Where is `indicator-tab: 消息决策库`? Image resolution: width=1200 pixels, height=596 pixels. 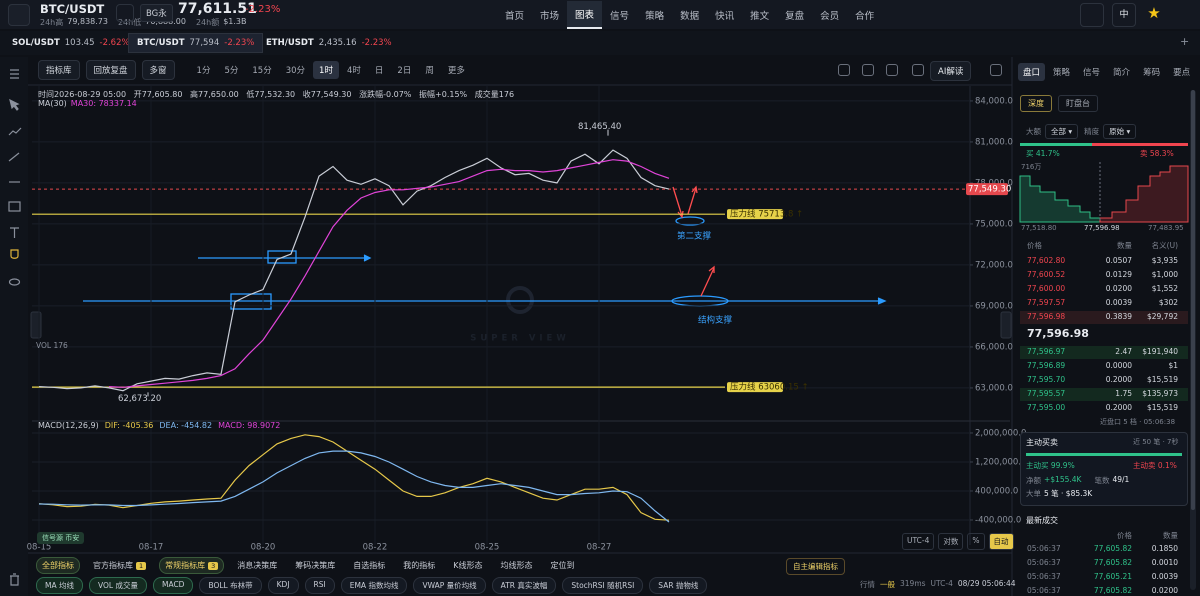
indicator-tab: 消息决策库 is located at coordinates (257, 565).